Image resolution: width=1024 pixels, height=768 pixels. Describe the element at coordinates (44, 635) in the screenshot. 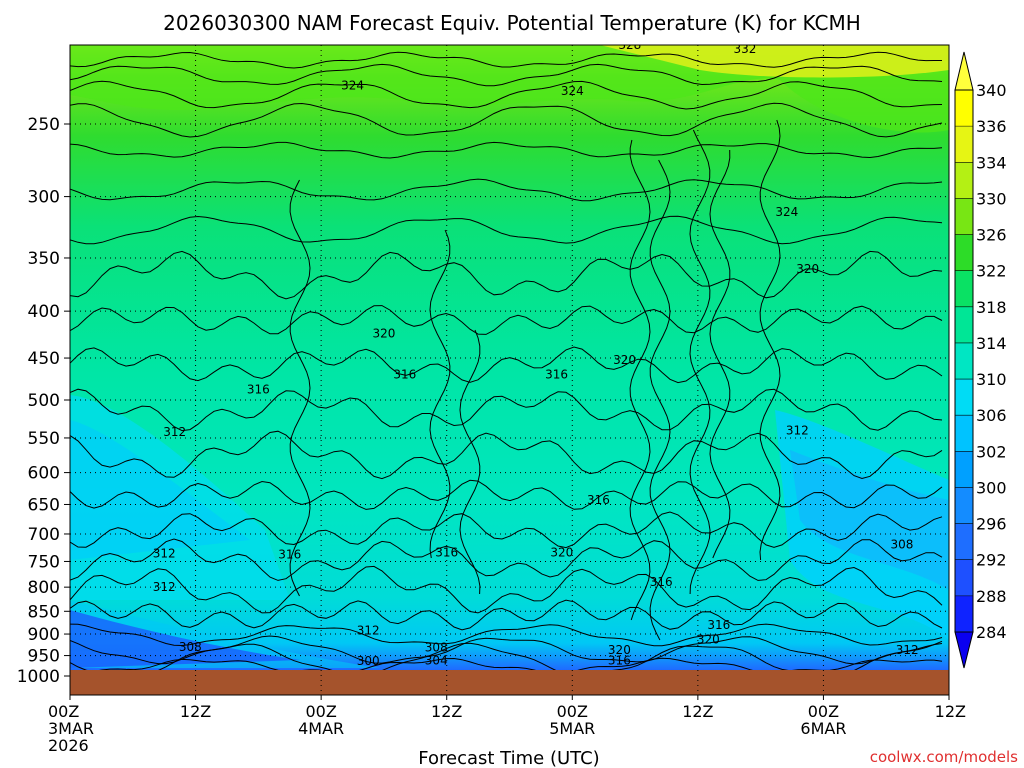

I see `y-tick-label: 900` at that location.